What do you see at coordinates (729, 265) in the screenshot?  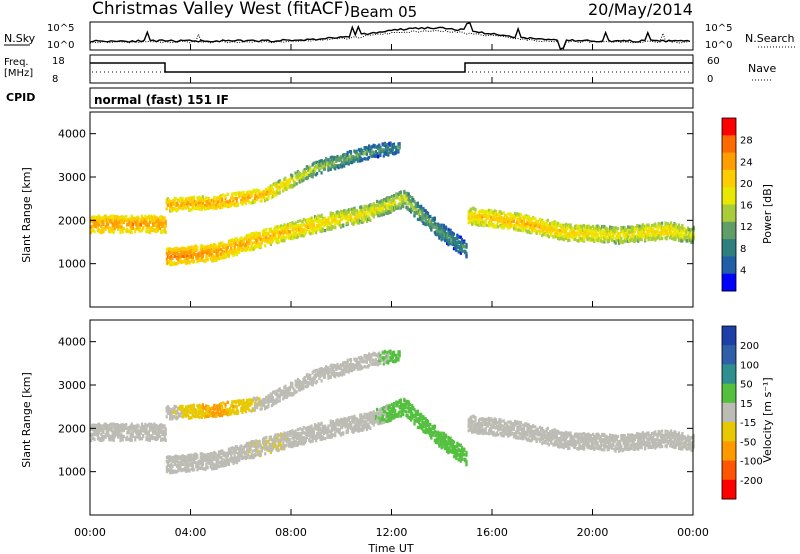 I see `power-colorbar-swatch` at bounding box center [729, 265].